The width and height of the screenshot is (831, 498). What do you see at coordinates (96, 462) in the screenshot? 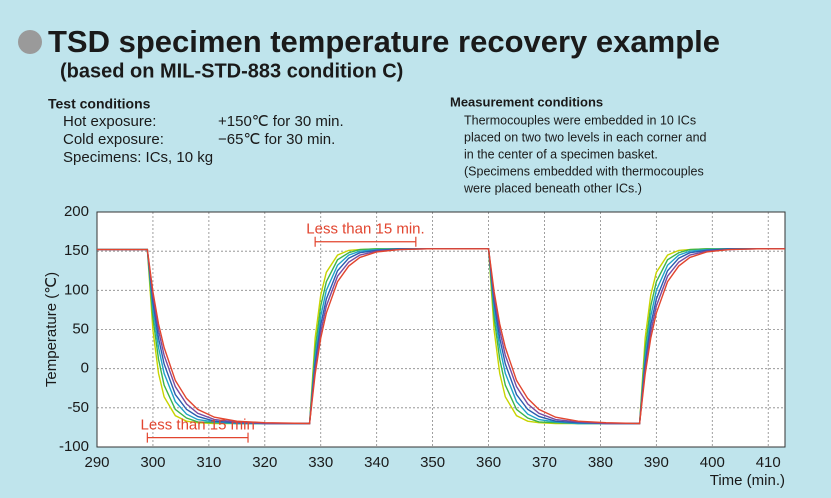
I see `x-tick-label: 290` at bounding box center [96, 462].